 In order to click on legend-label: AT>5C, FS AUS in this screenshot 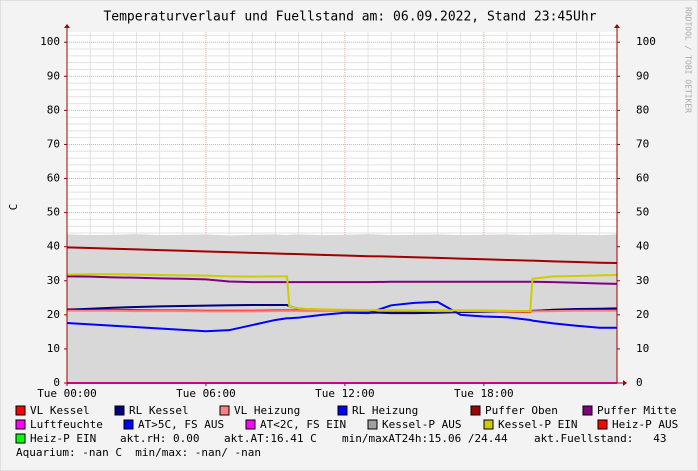, I will do `click(181, 424)`.